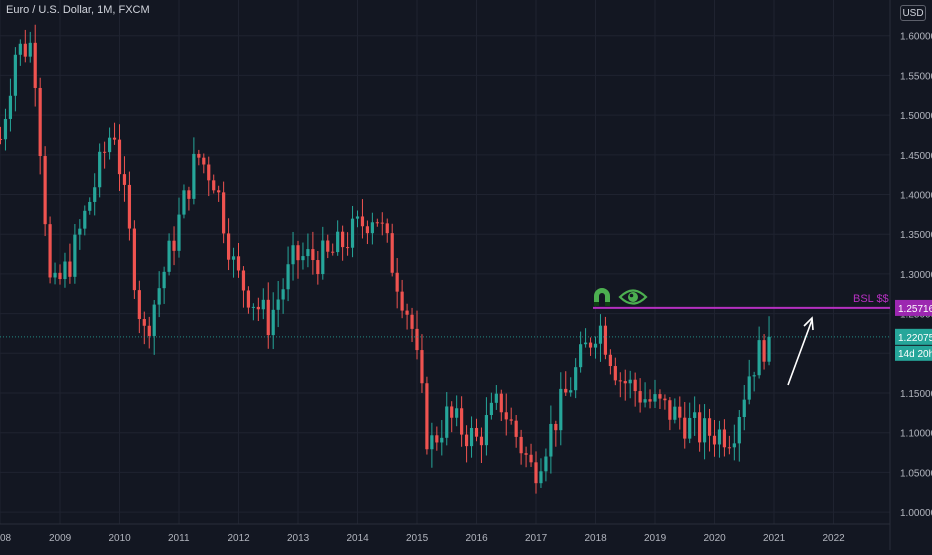  What do you see at coordinates (916, 394) in the screenshot?
I see `y-tick-label: 1.15000` at bounding box center [916, 394].